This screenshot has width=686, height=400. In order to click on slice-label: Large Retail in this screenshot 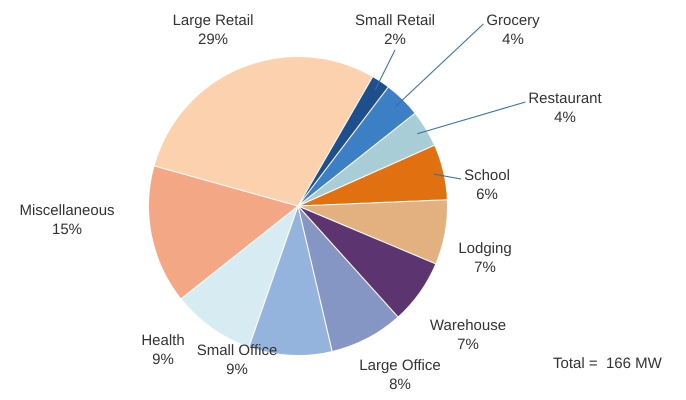, I will do `click(213, 21)`.